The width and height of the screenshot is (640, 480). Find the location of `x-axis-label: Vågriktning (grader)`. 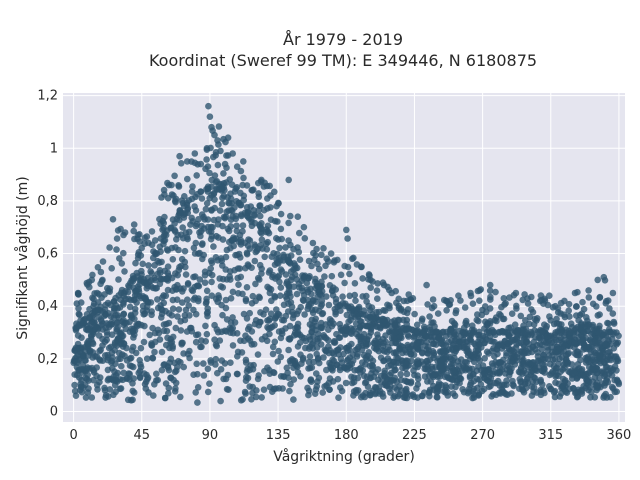

x-axis-label: Vågriktning (grader) is located at coordinates (344, 456).